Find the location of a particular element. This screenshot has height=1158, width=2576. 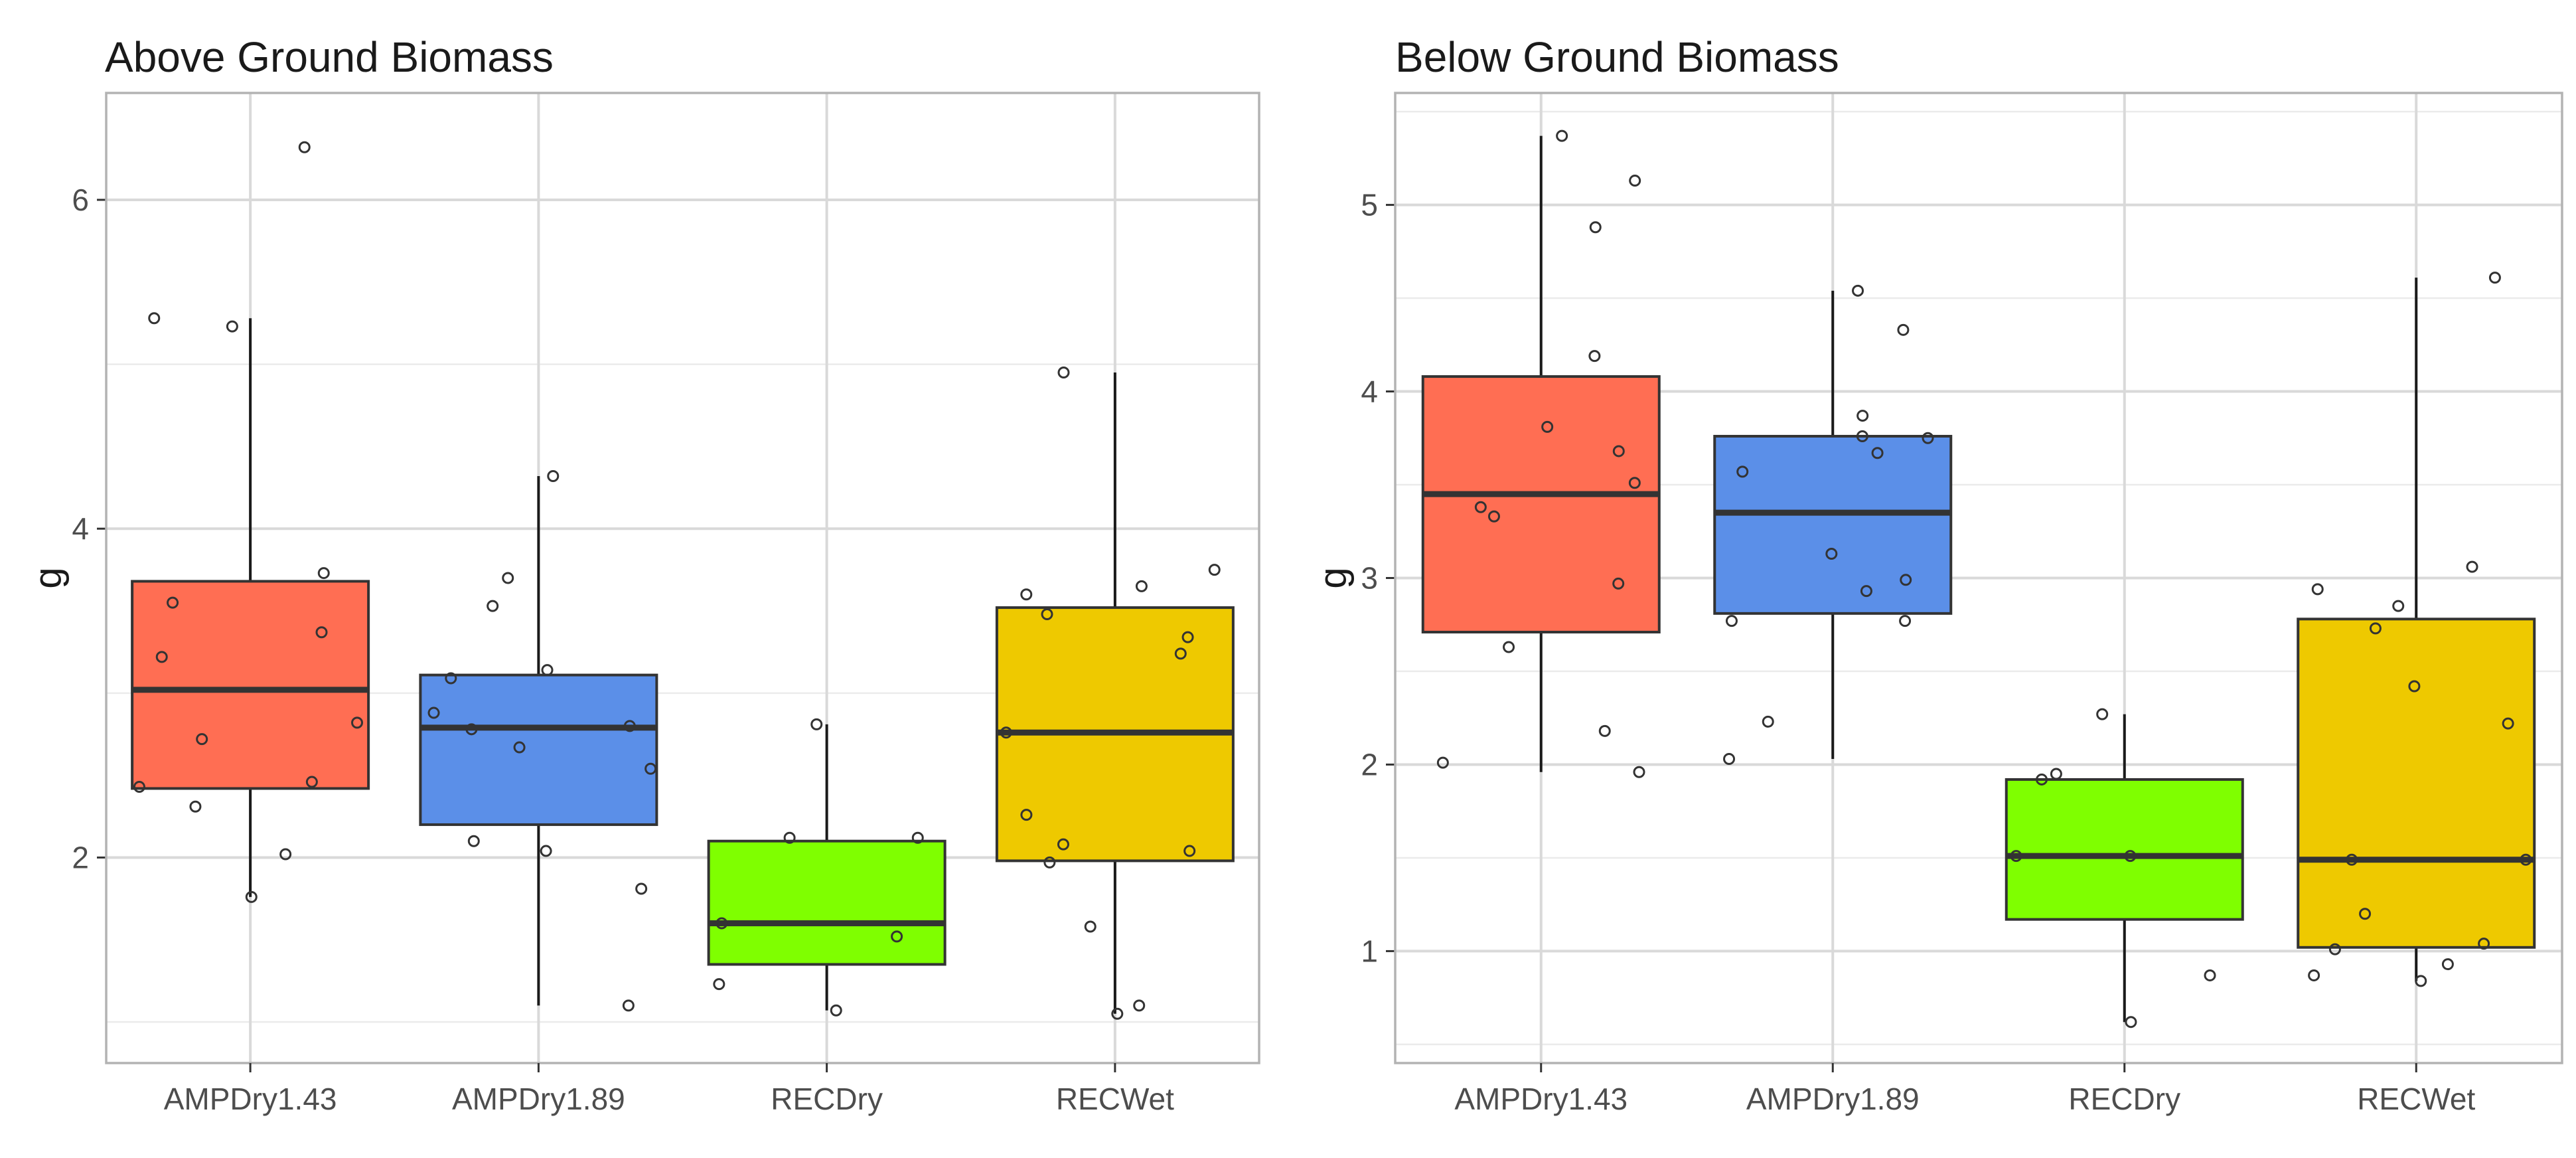

box-RECWet is located at coordinates (2417, 629).